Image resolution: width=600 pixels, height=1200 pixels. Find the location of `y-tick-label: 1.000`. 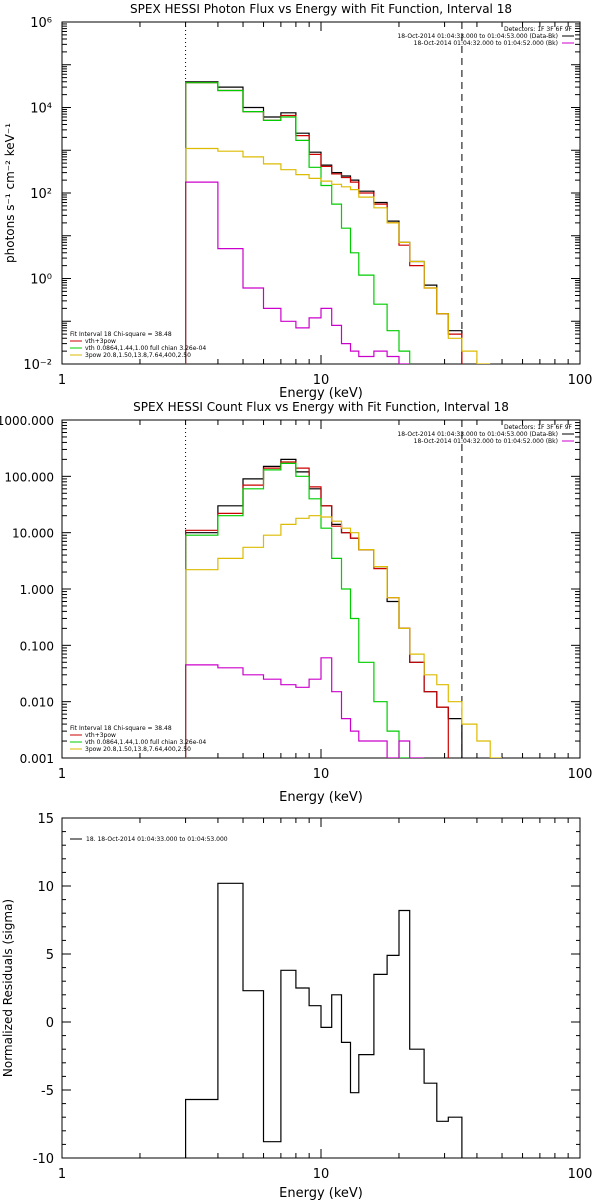

y-tick-label: 1.000 is located at coordinates (37, 590).